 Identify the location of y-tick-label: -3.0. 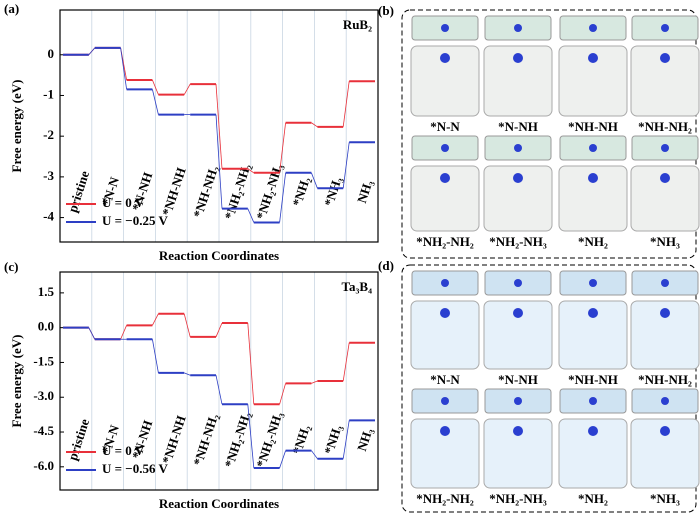
(43, 395).